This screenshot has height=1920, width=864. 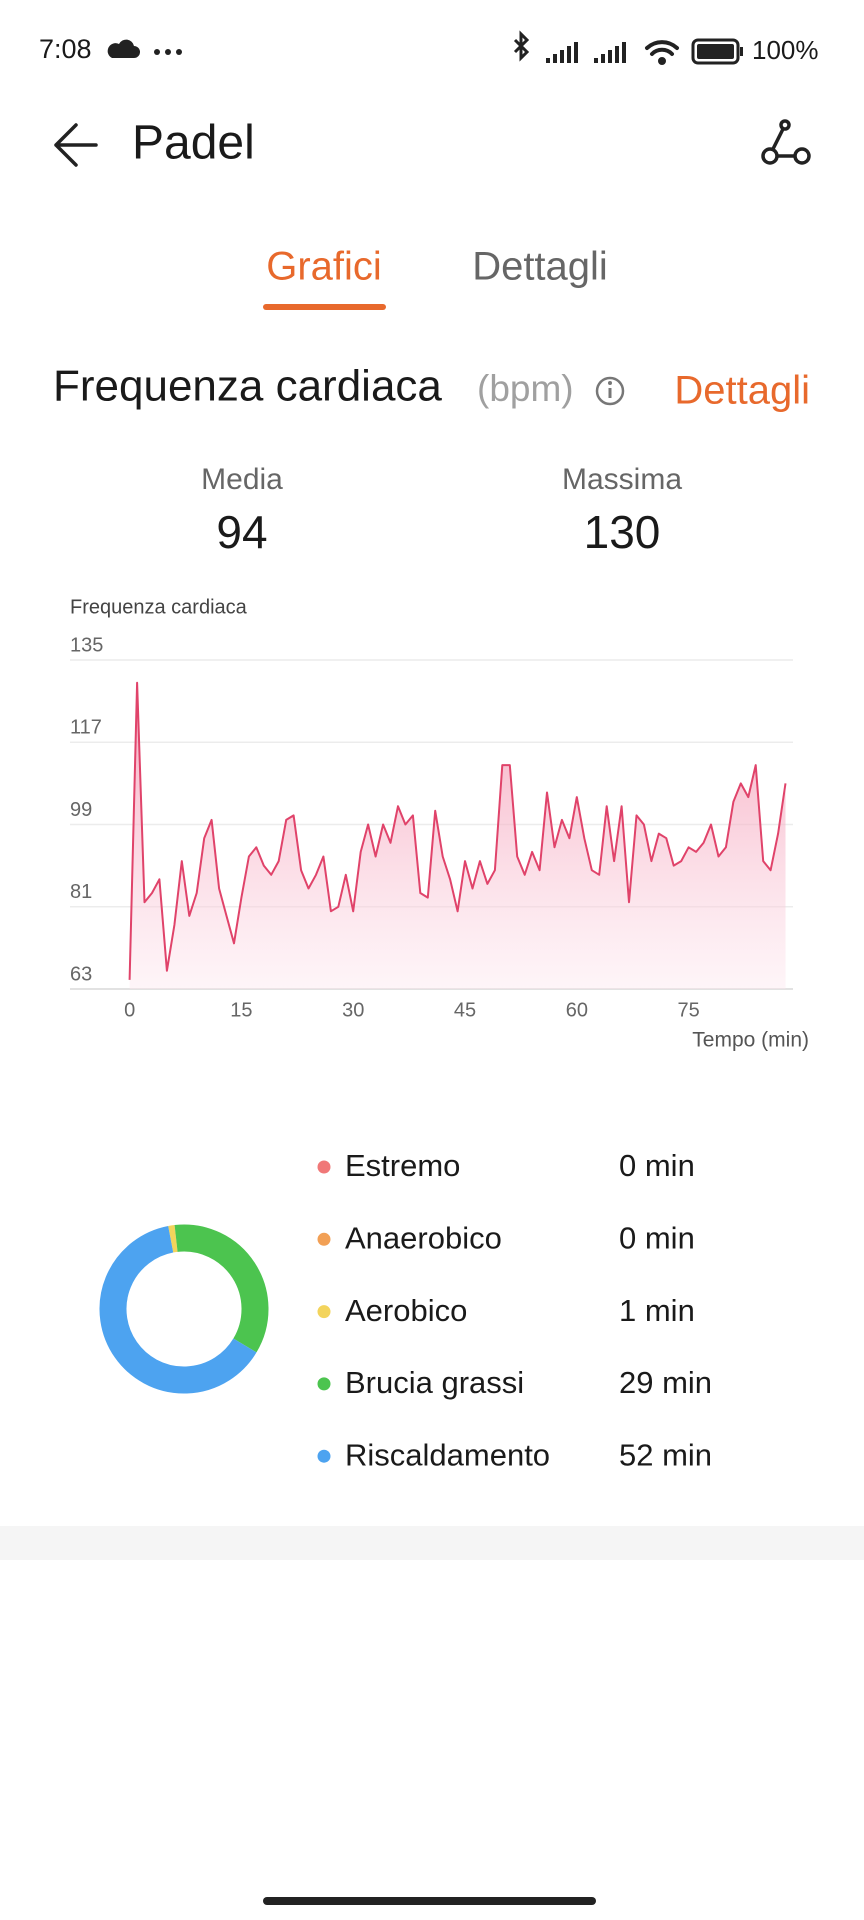 I want to click on back-button, so click(x=76, y=145).